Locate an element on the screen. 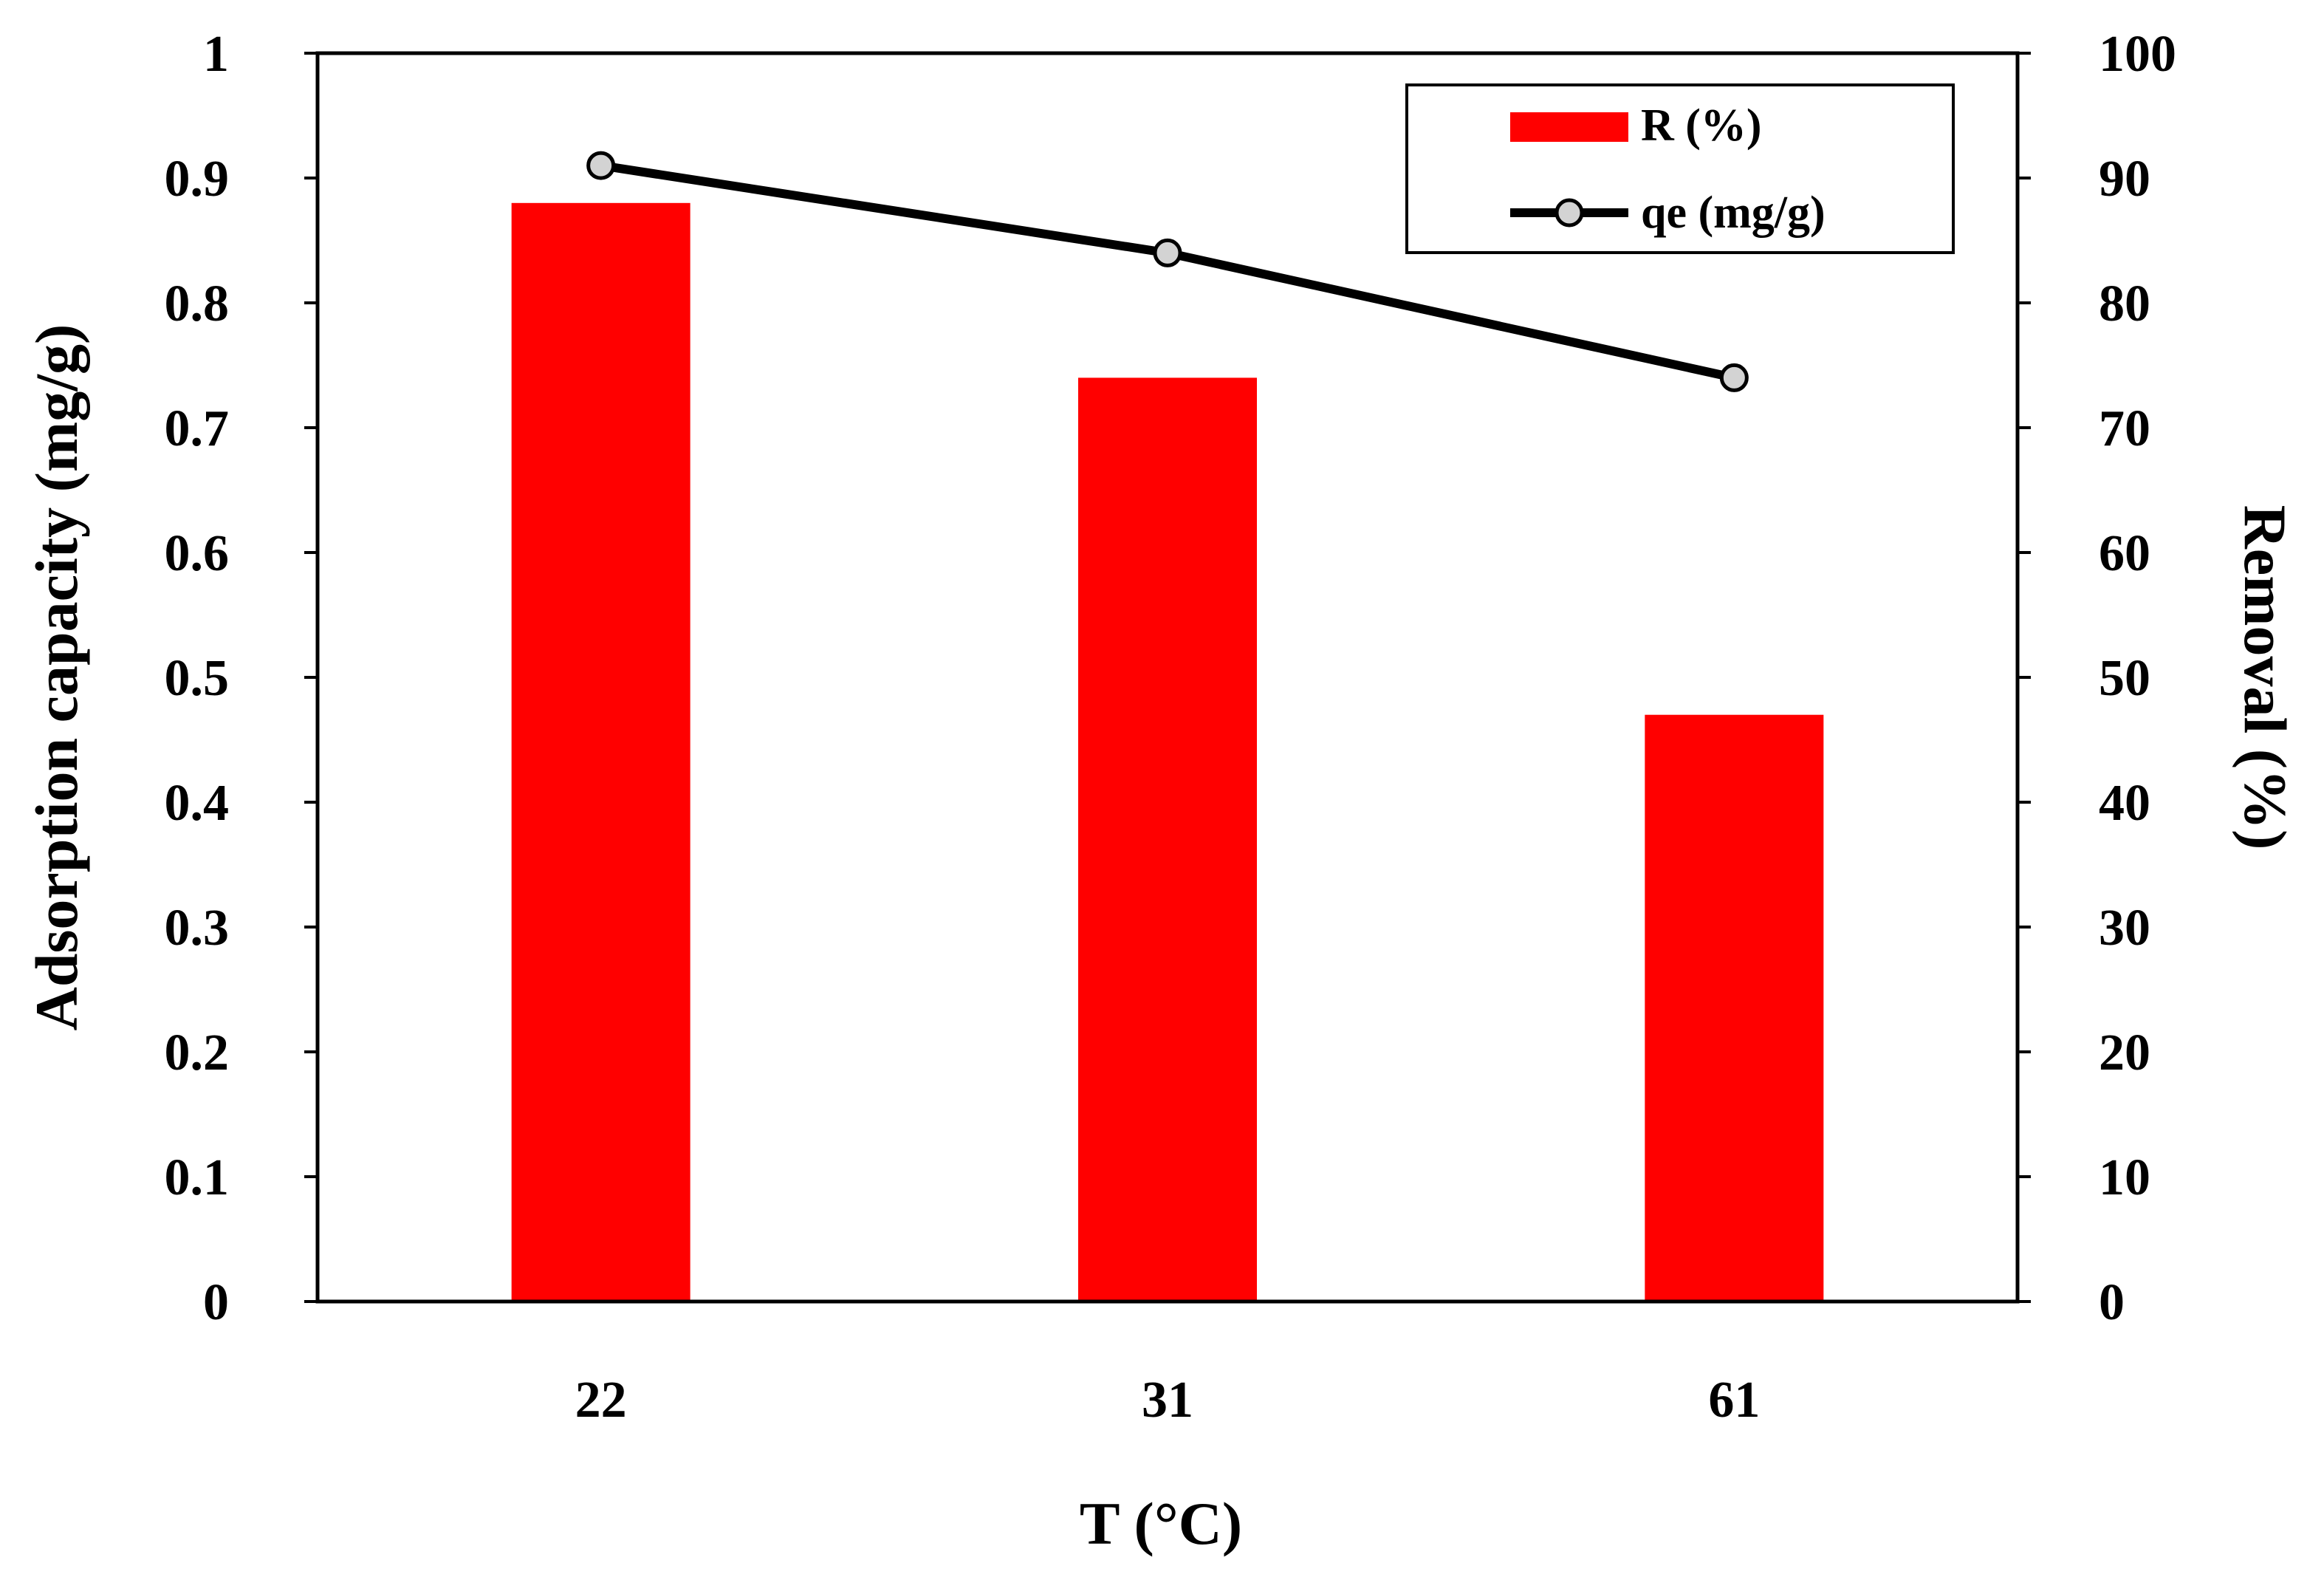 The width and height of the screenshot is (2324, 1580). left-tick-label: 0.9 is located at coordinates (197, 180).